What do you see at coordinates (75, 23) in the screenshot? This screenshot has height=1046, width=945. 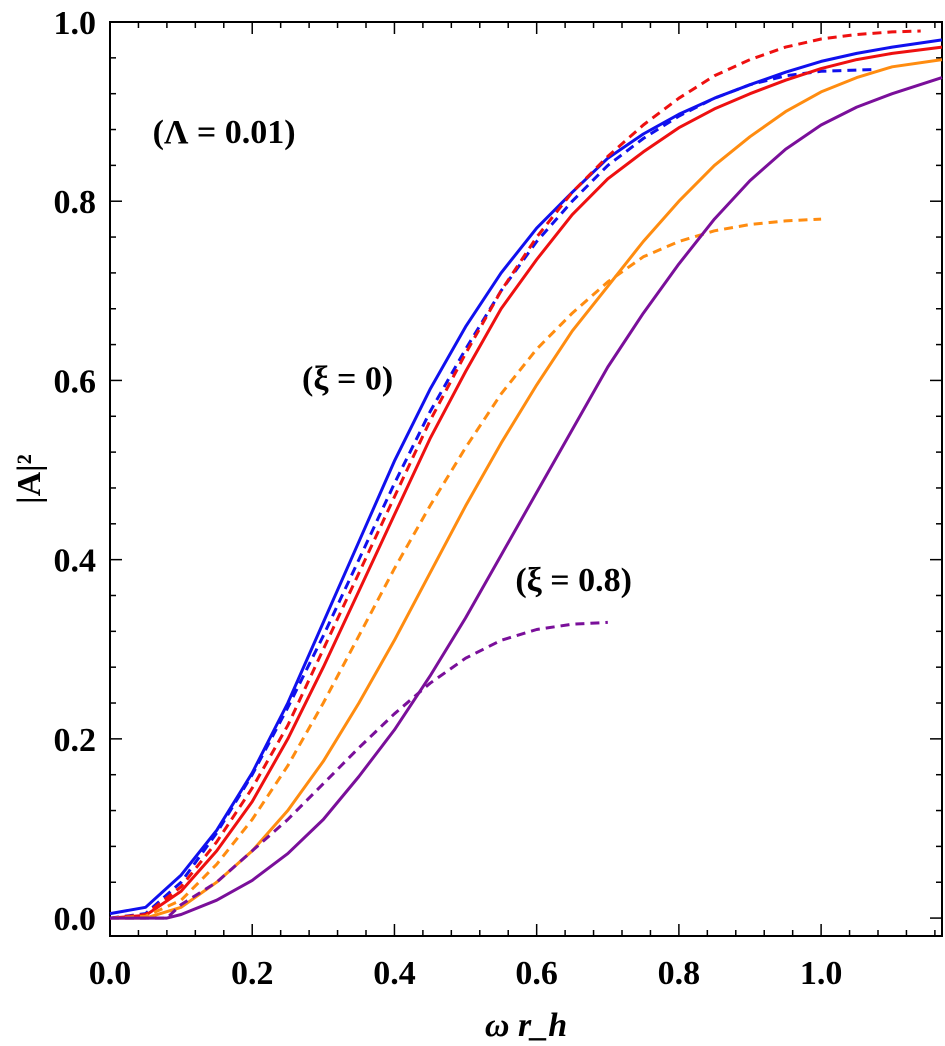 I see `y-tick-label: 1.0` at bounding box center [75, 23].